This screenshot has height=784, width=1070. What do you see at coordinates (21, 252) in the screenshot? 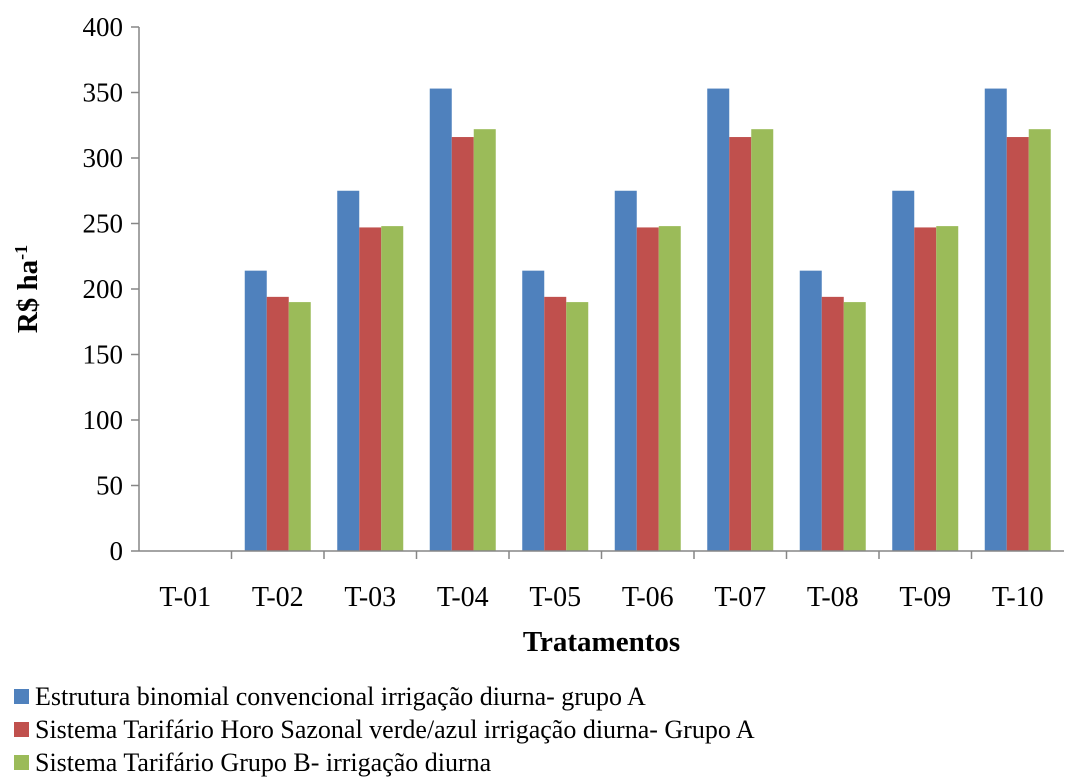
I see `y-axis-title-superscript: -1` at bounding box center [21, 252].